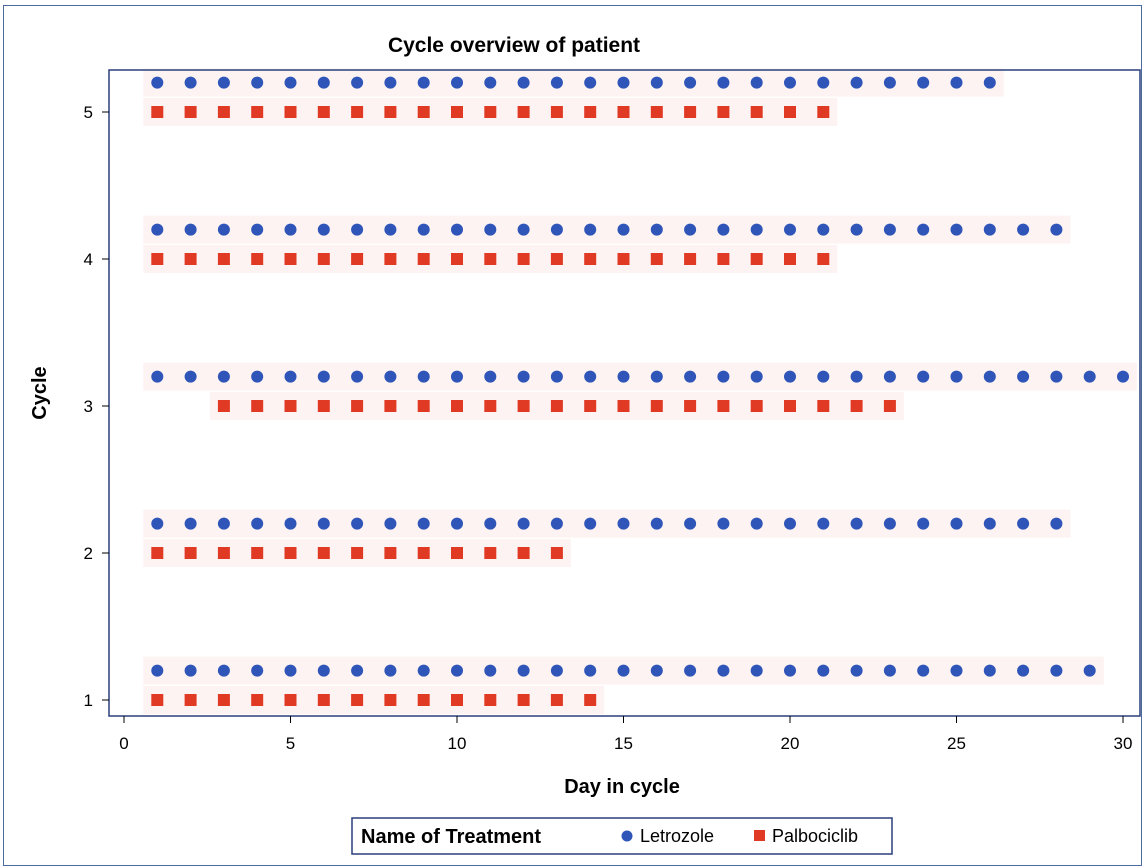 The image size is (1145, 868). Describe the element at coordinates (290, 743) in the screenshot. I see `x-tick-label: 5` at that location.